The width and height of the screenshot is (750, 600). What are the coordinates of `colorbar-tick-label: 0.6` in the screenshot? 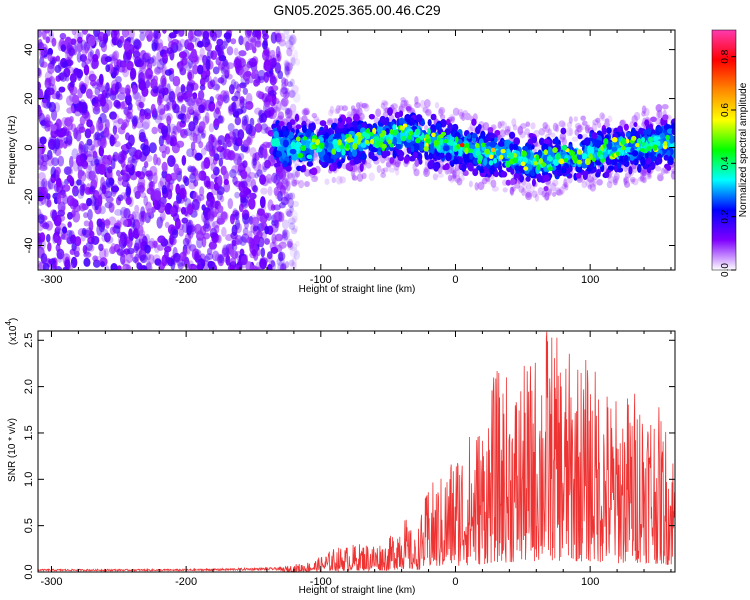 It's located at (725, 110).